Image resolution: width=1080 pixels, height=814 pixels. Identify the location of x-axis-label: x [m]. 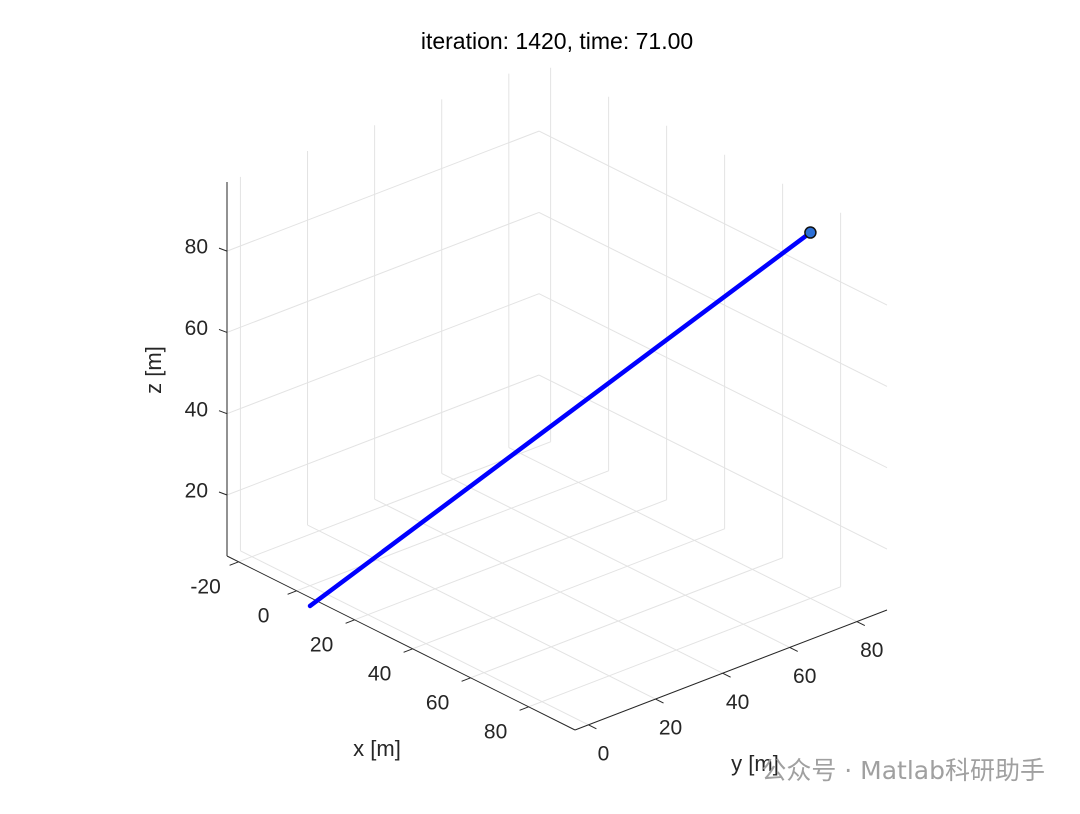
(377, 748).